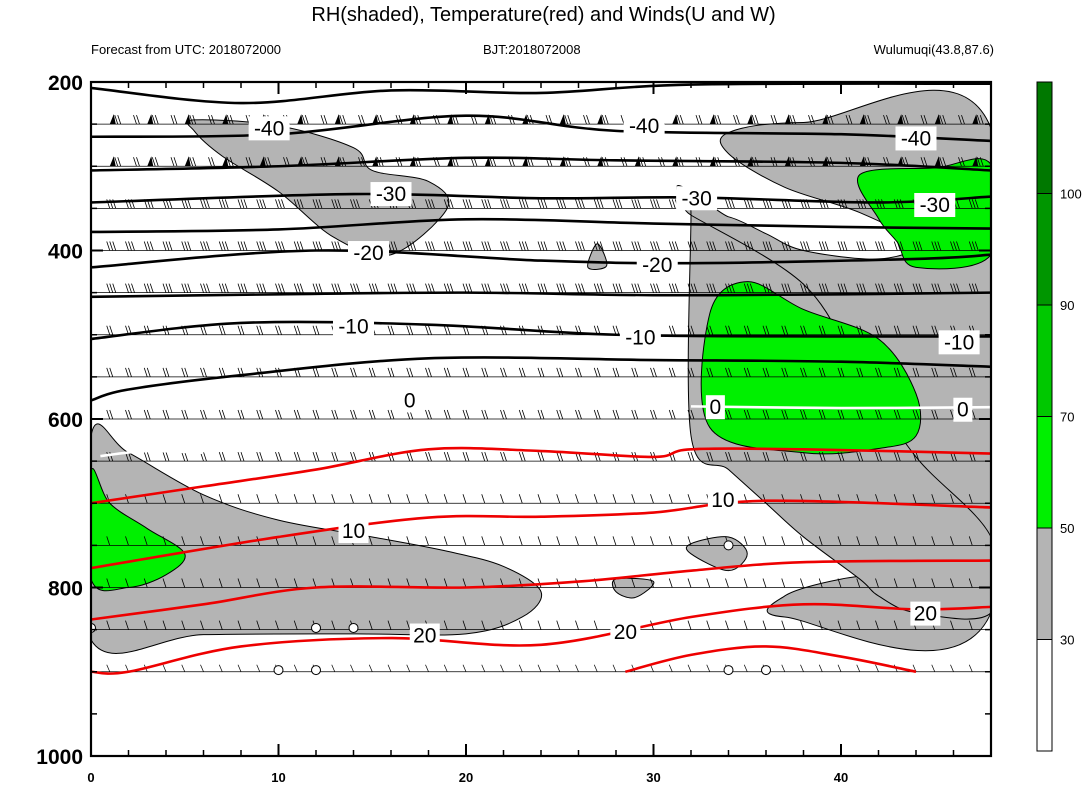  What do you see at coordinates (657, 264) in the screenshot?
I see `contour-label: -20` at bounding box center [657, 264].